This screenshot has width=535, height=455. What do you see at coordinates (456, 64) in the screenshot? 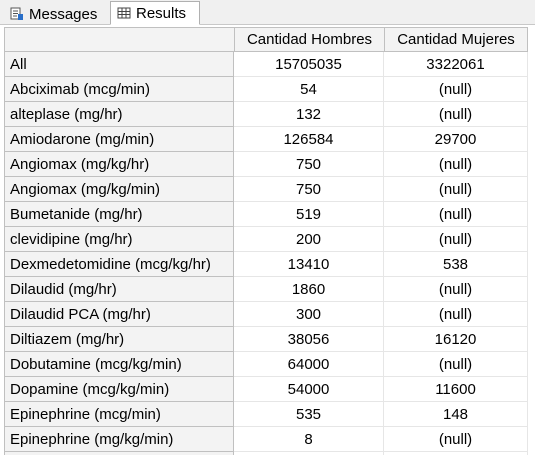
I see `cantidad-mujeres-cell: 3322061` at bounding box center [456, 64].